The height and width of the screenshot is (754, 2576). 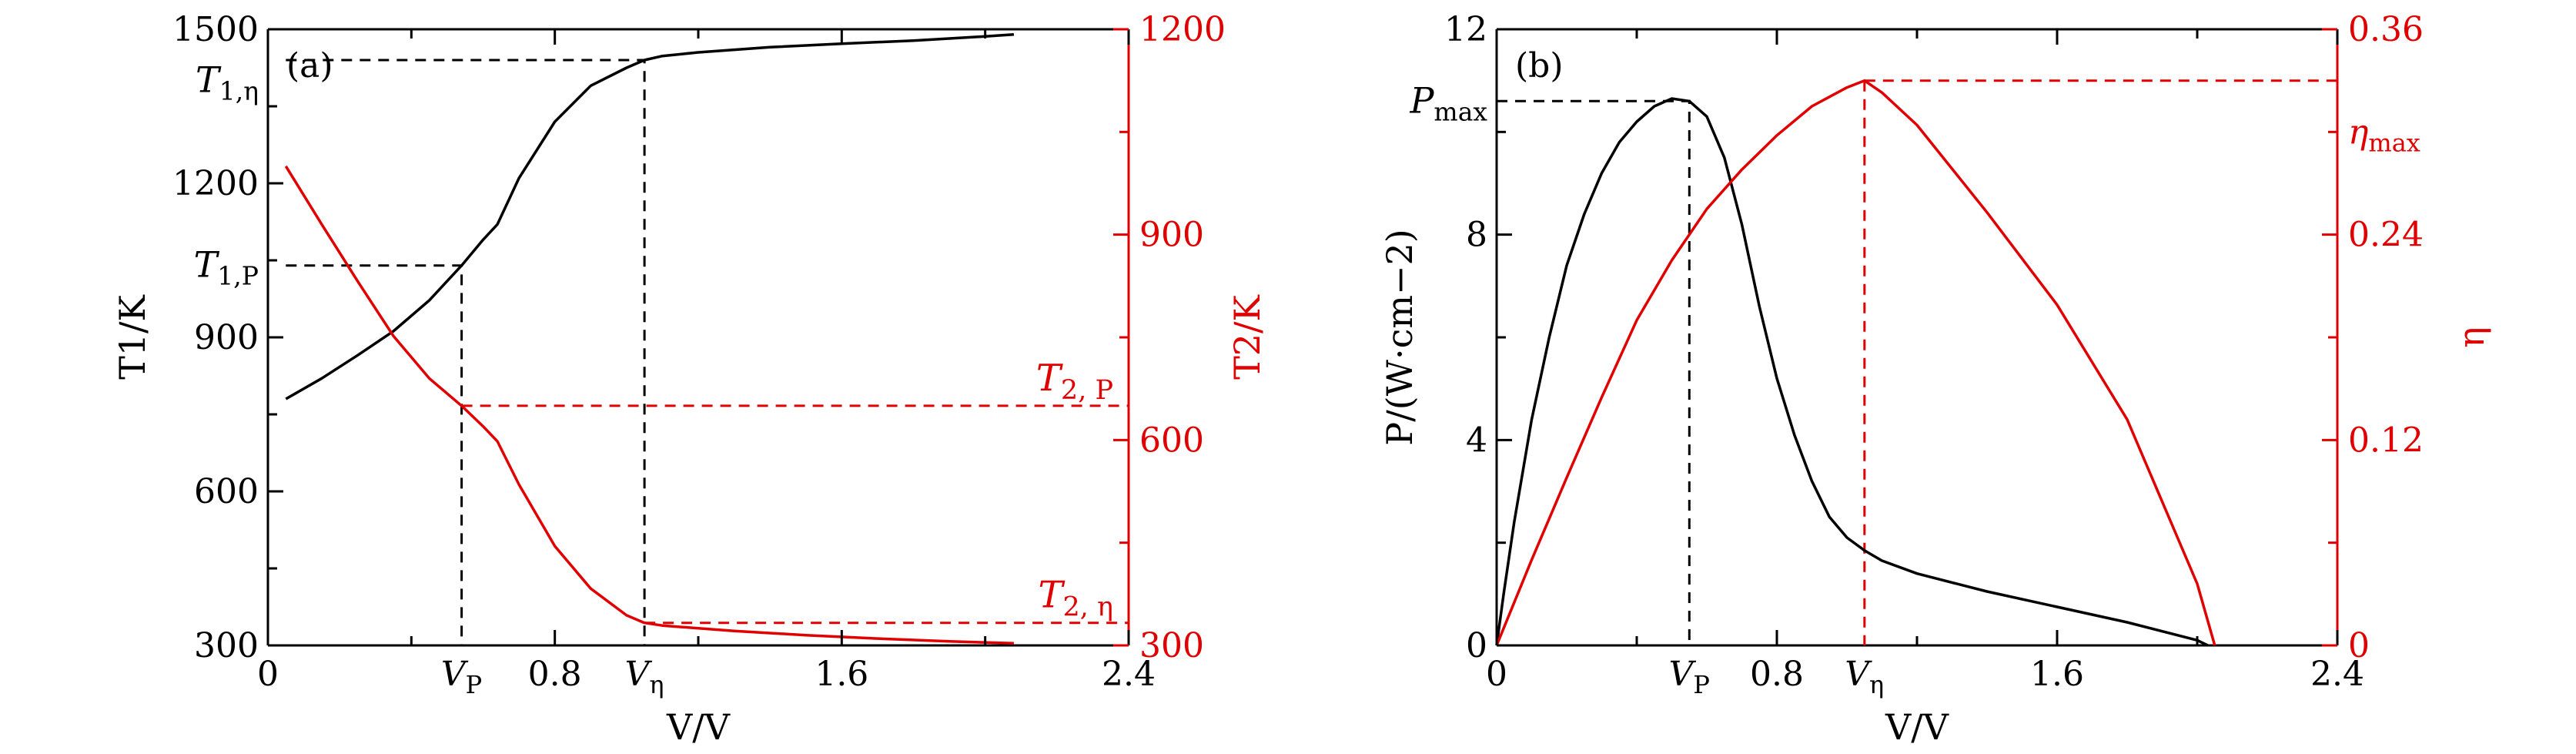 What do you see at coordinates (309, 65) in the screenshot?
I see `panel-label: (a)` at bounding box center [309, 65].